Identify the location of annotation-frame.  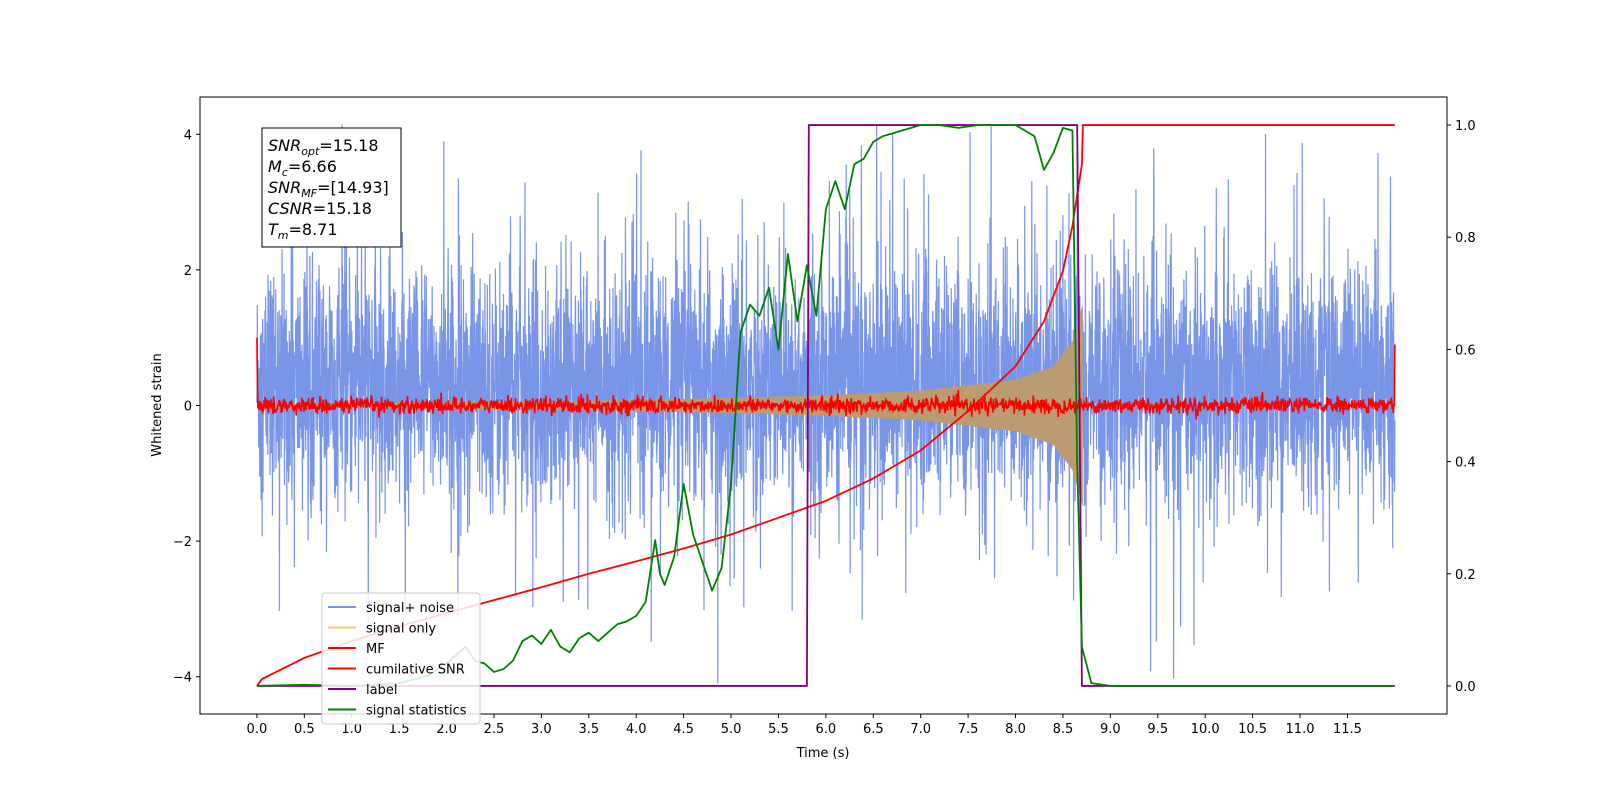
(331, 187).